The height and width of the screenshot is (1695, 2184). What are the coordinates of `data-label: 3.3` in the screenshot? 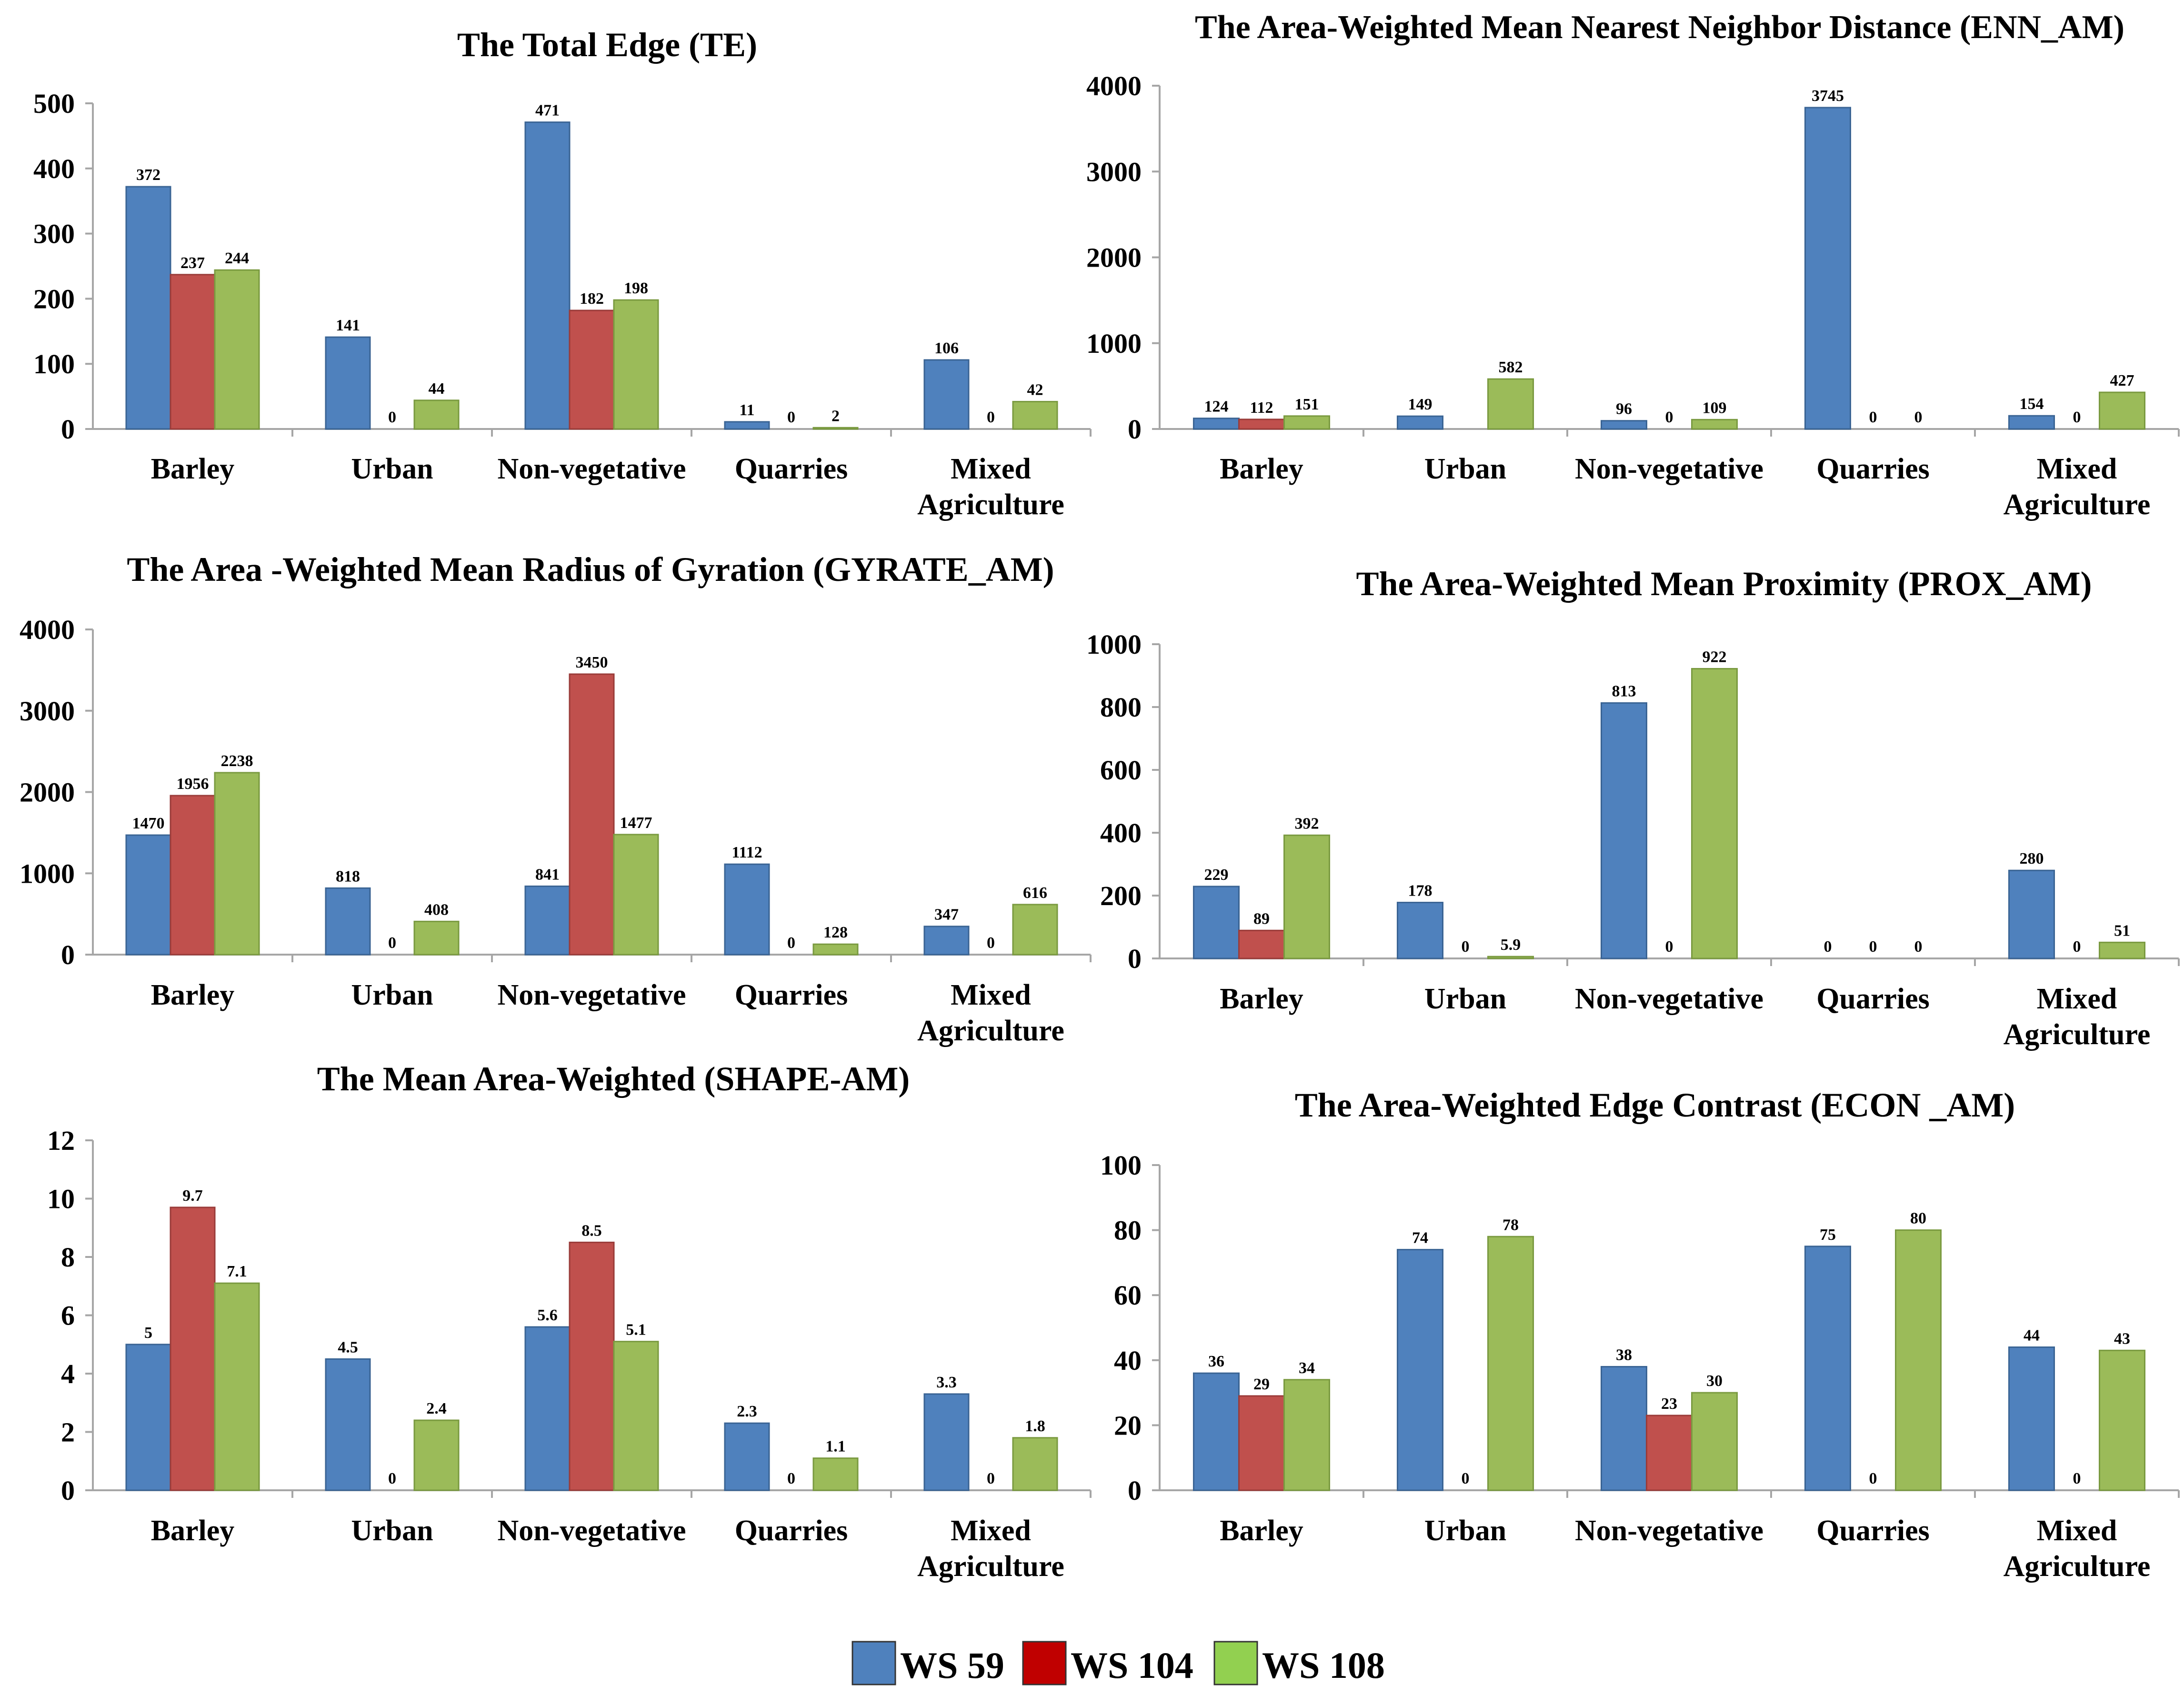 It's located at (947, 1382).